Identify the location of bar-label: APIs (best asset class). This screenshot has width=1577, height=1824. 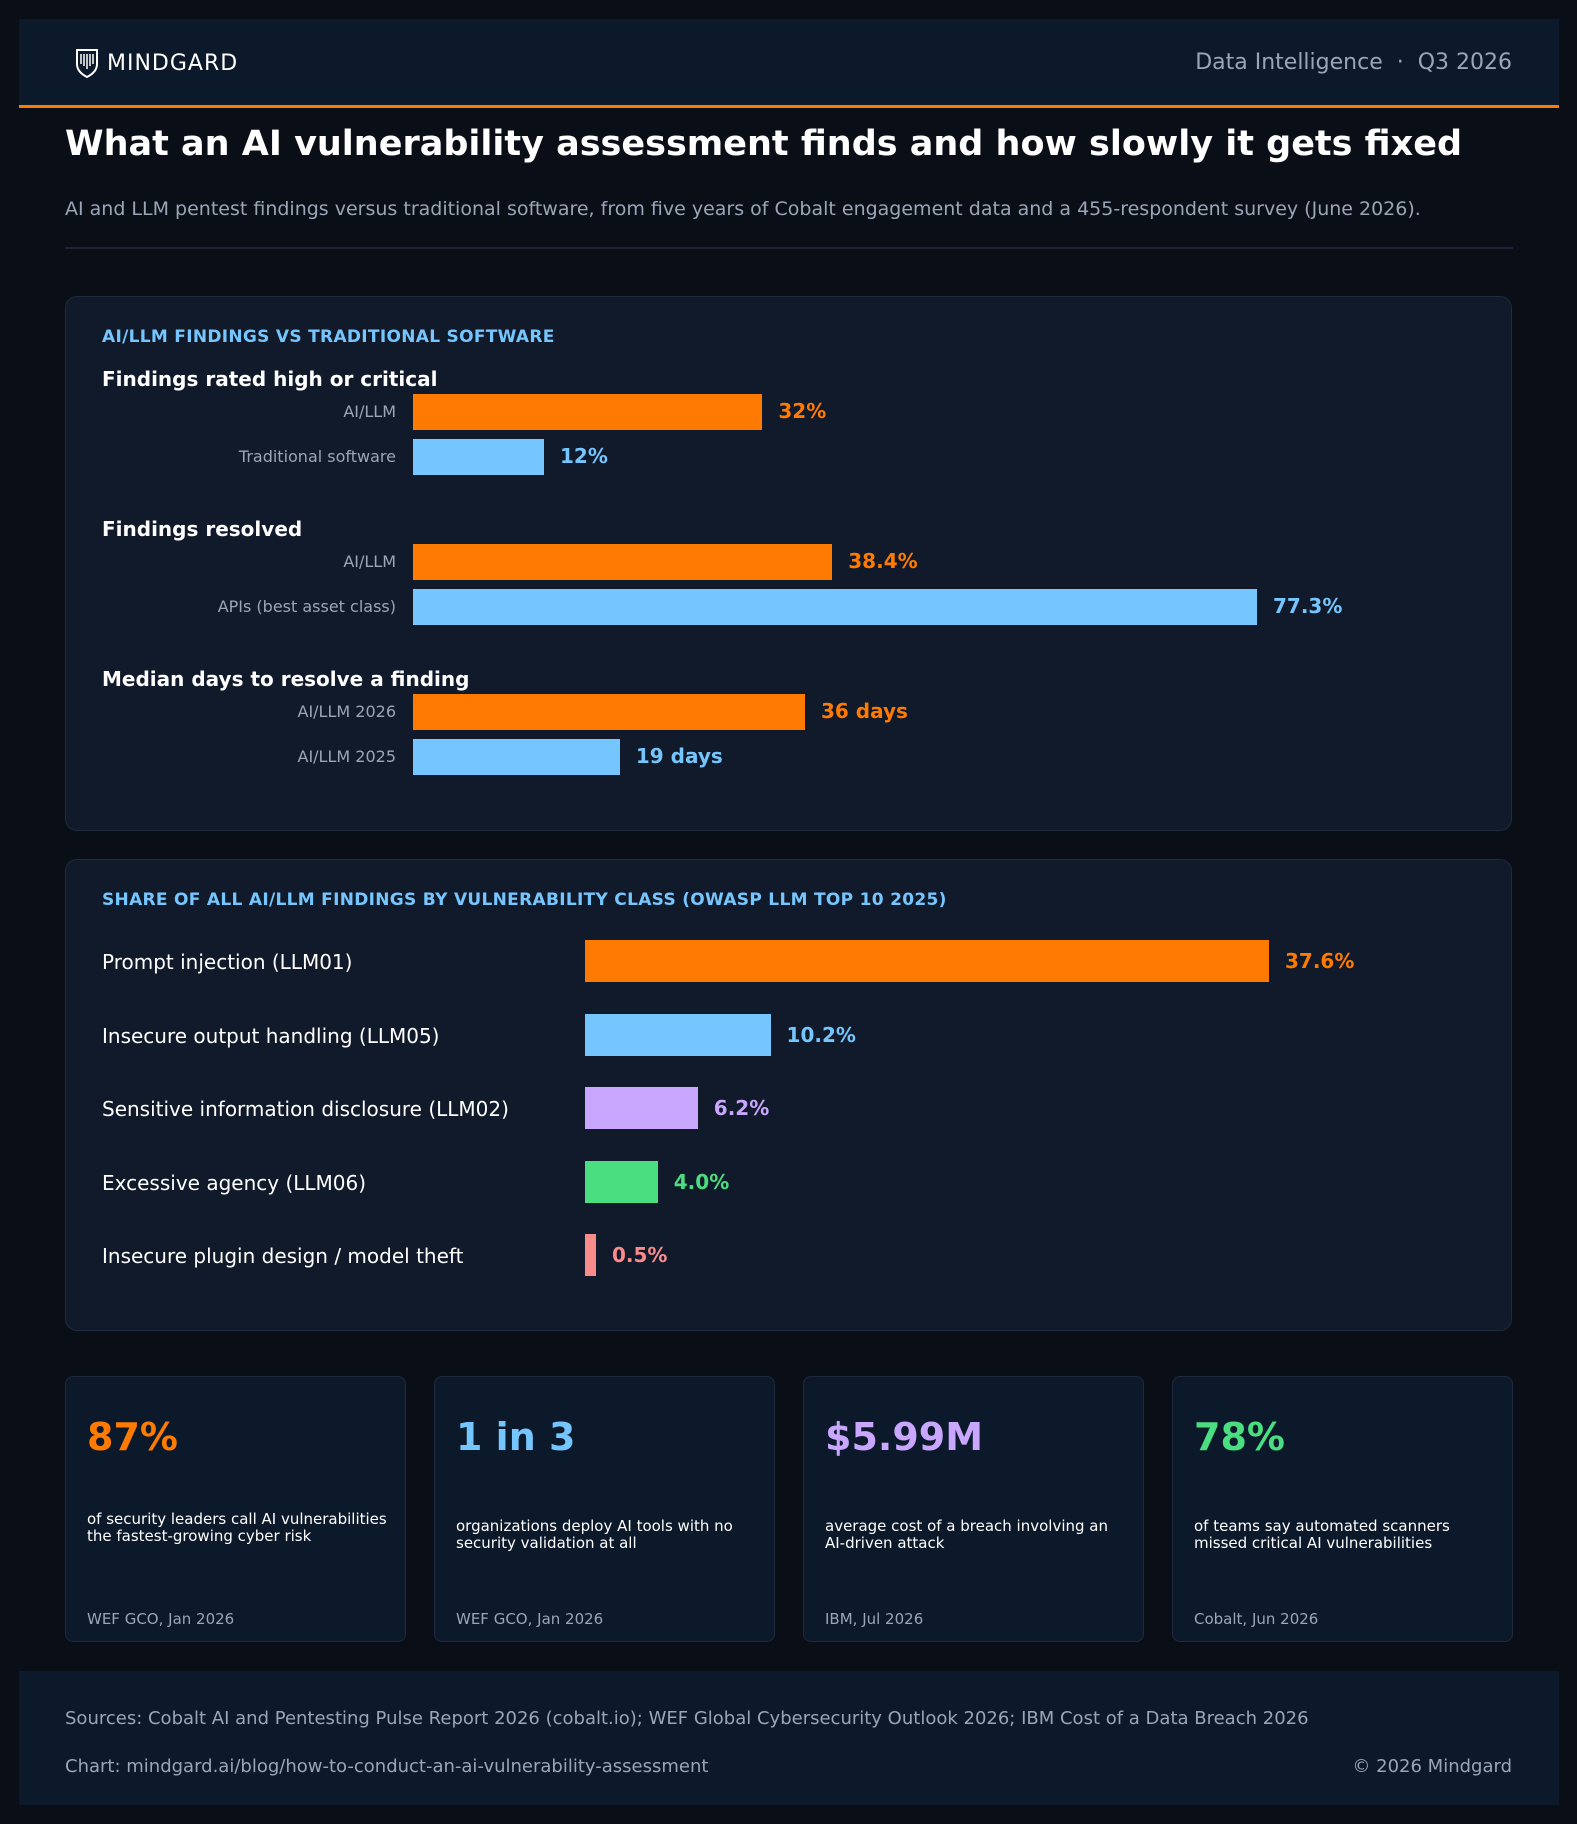
(306, 606).